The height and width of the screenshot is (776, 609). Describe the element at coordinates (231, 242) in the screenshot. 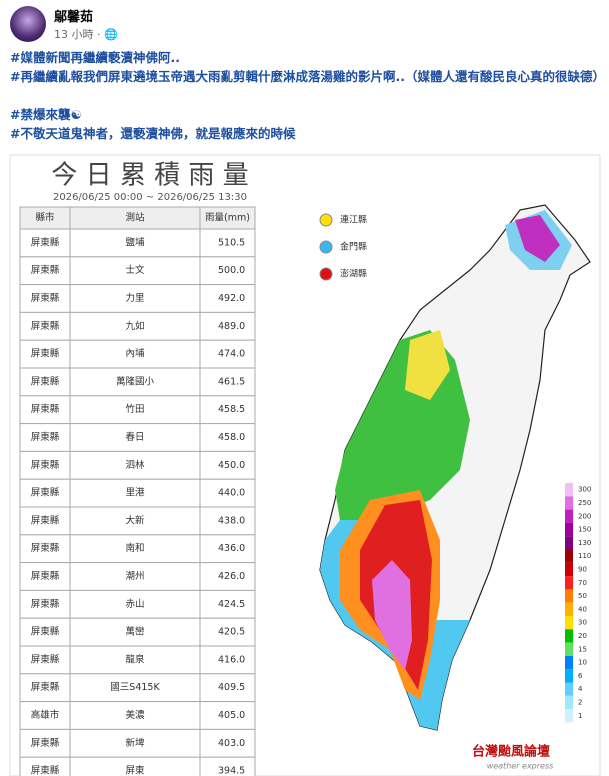

I see `table-cell: 510.5` at that location.